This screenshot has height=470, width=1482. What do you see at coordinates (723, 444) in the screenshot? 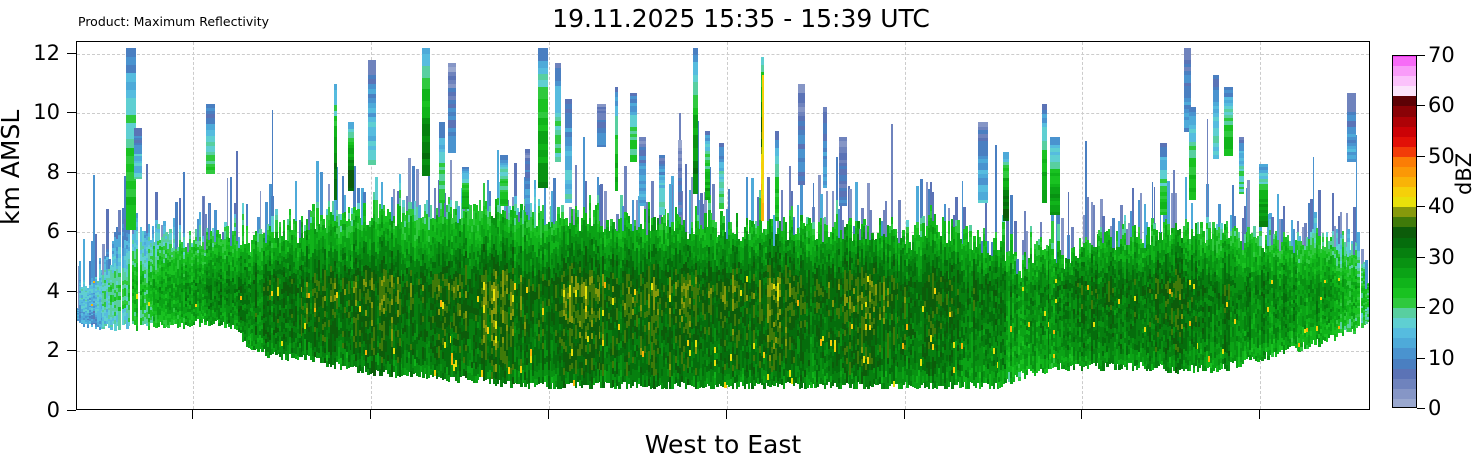
I see `x-axis-title: West to East` at bounding box center [723, 444].